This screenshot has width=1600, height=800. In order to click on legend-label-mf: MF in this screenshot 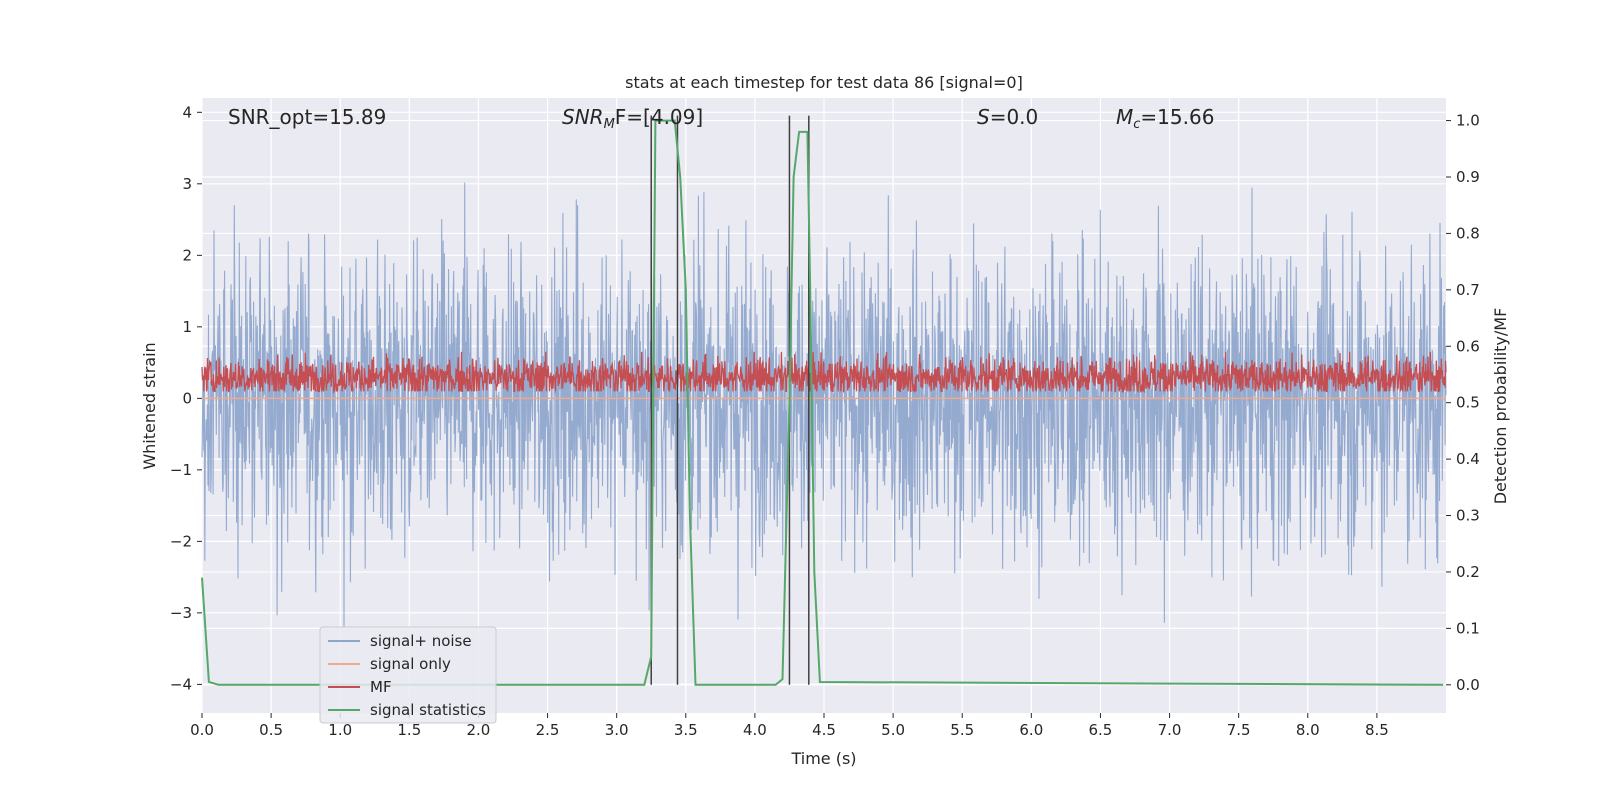, I will do `click(381, 687)`.